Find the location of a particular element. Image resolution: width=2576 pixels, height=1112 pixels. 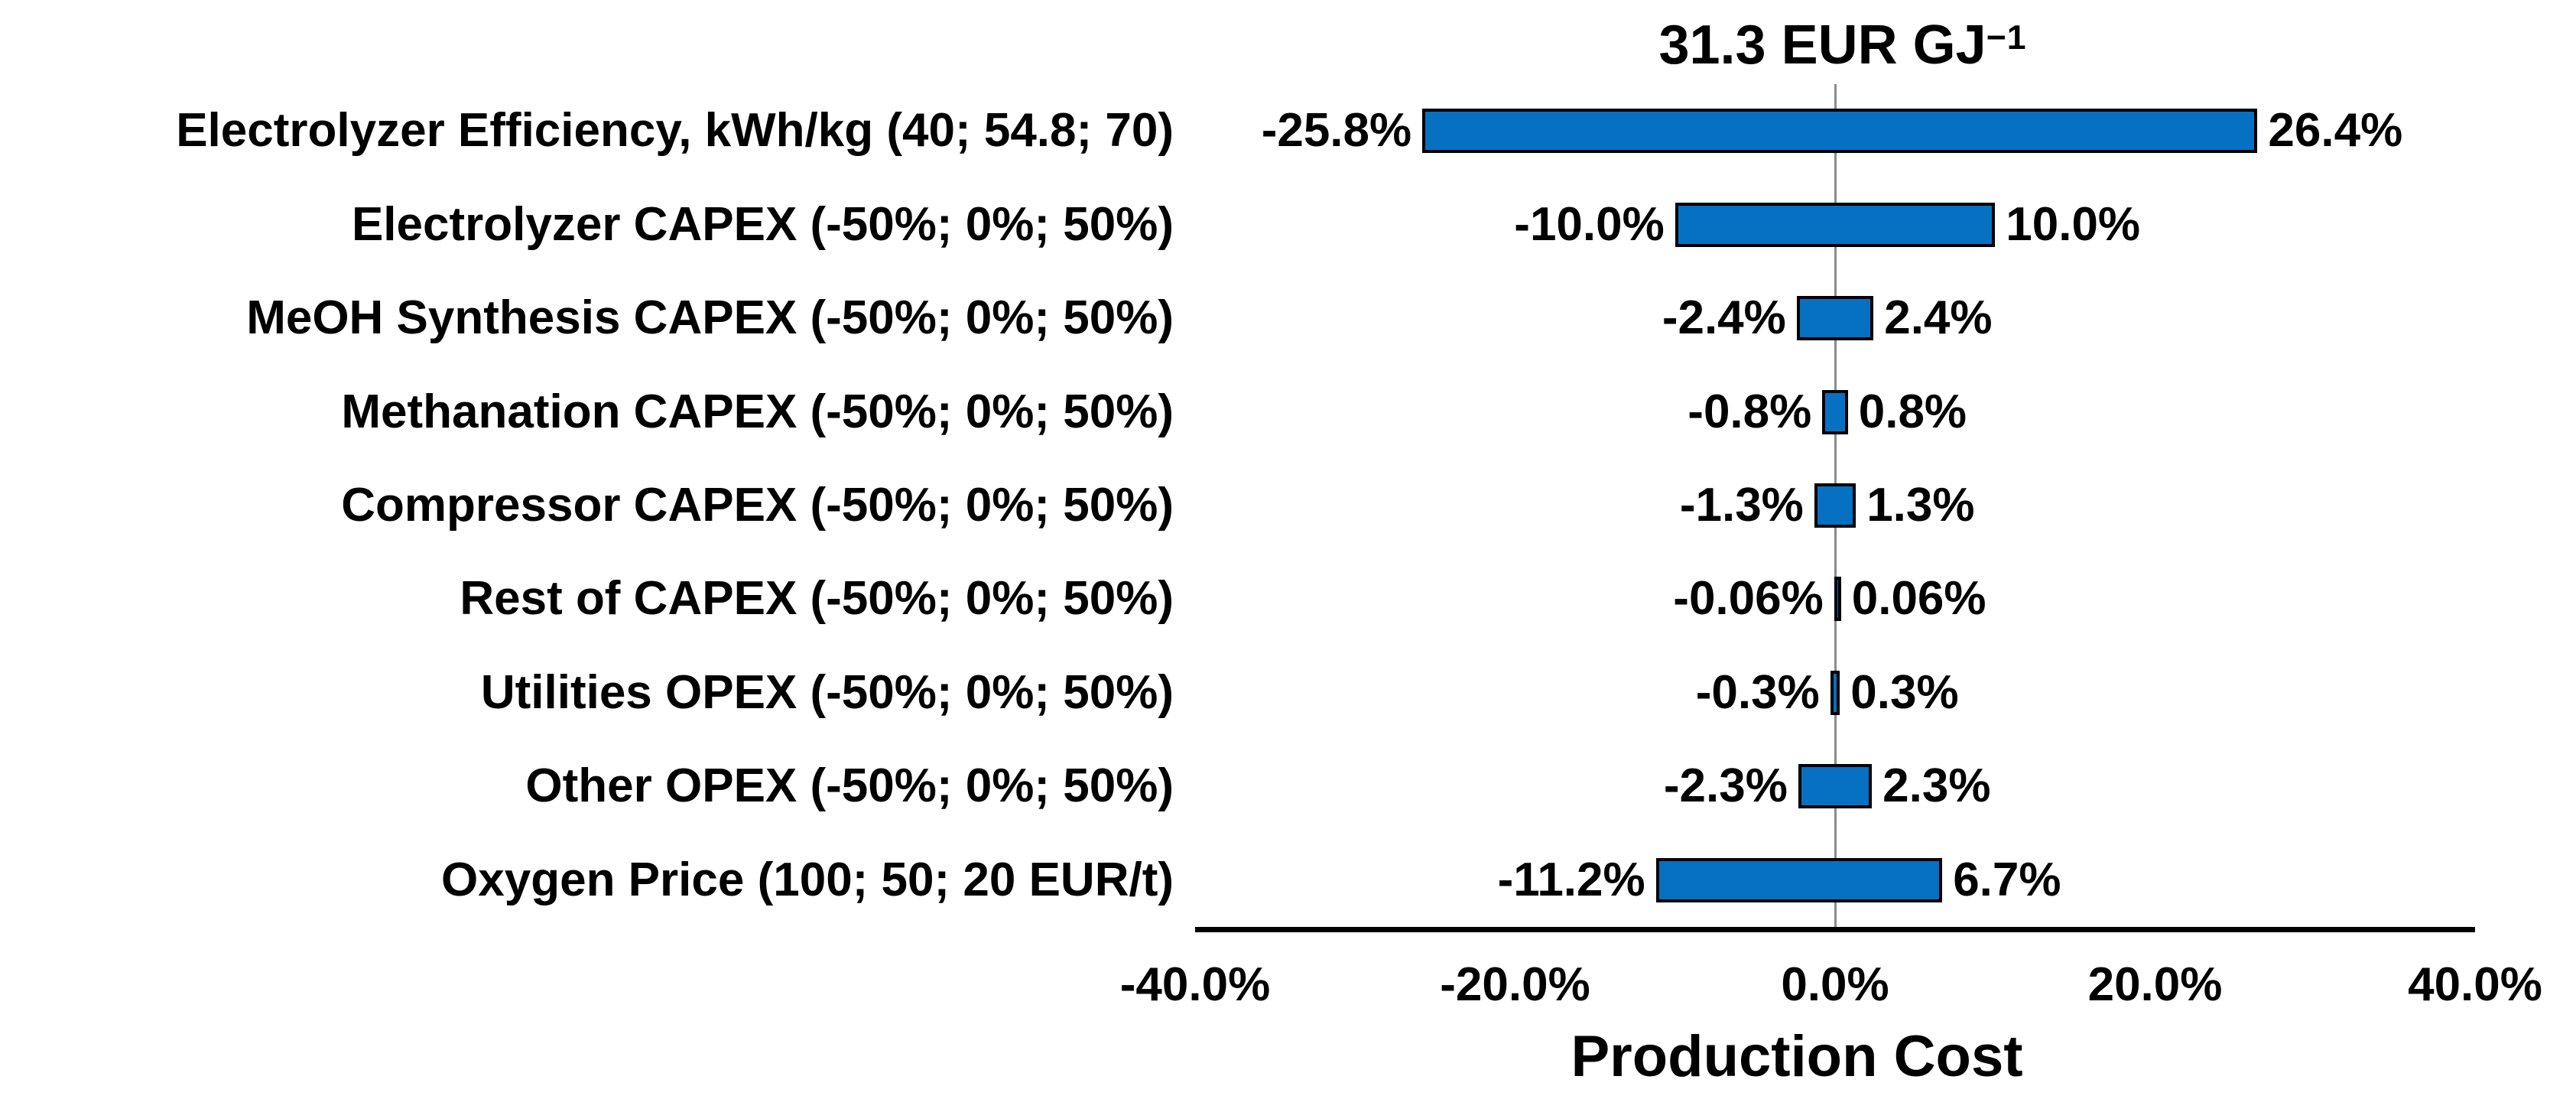

bar-high-value-label: 2.4% is located at coordinates (1939, 318).